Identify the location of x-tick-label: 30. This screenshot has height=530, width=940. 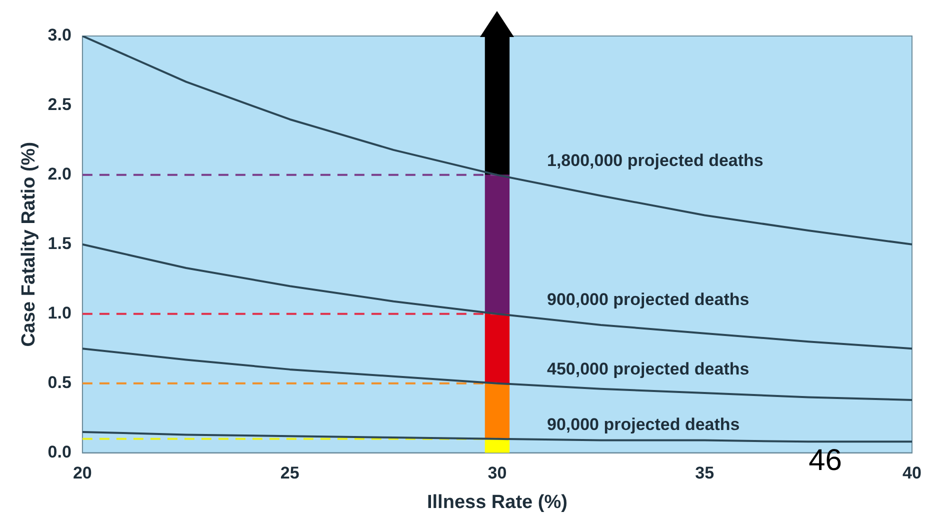
(497, 473).